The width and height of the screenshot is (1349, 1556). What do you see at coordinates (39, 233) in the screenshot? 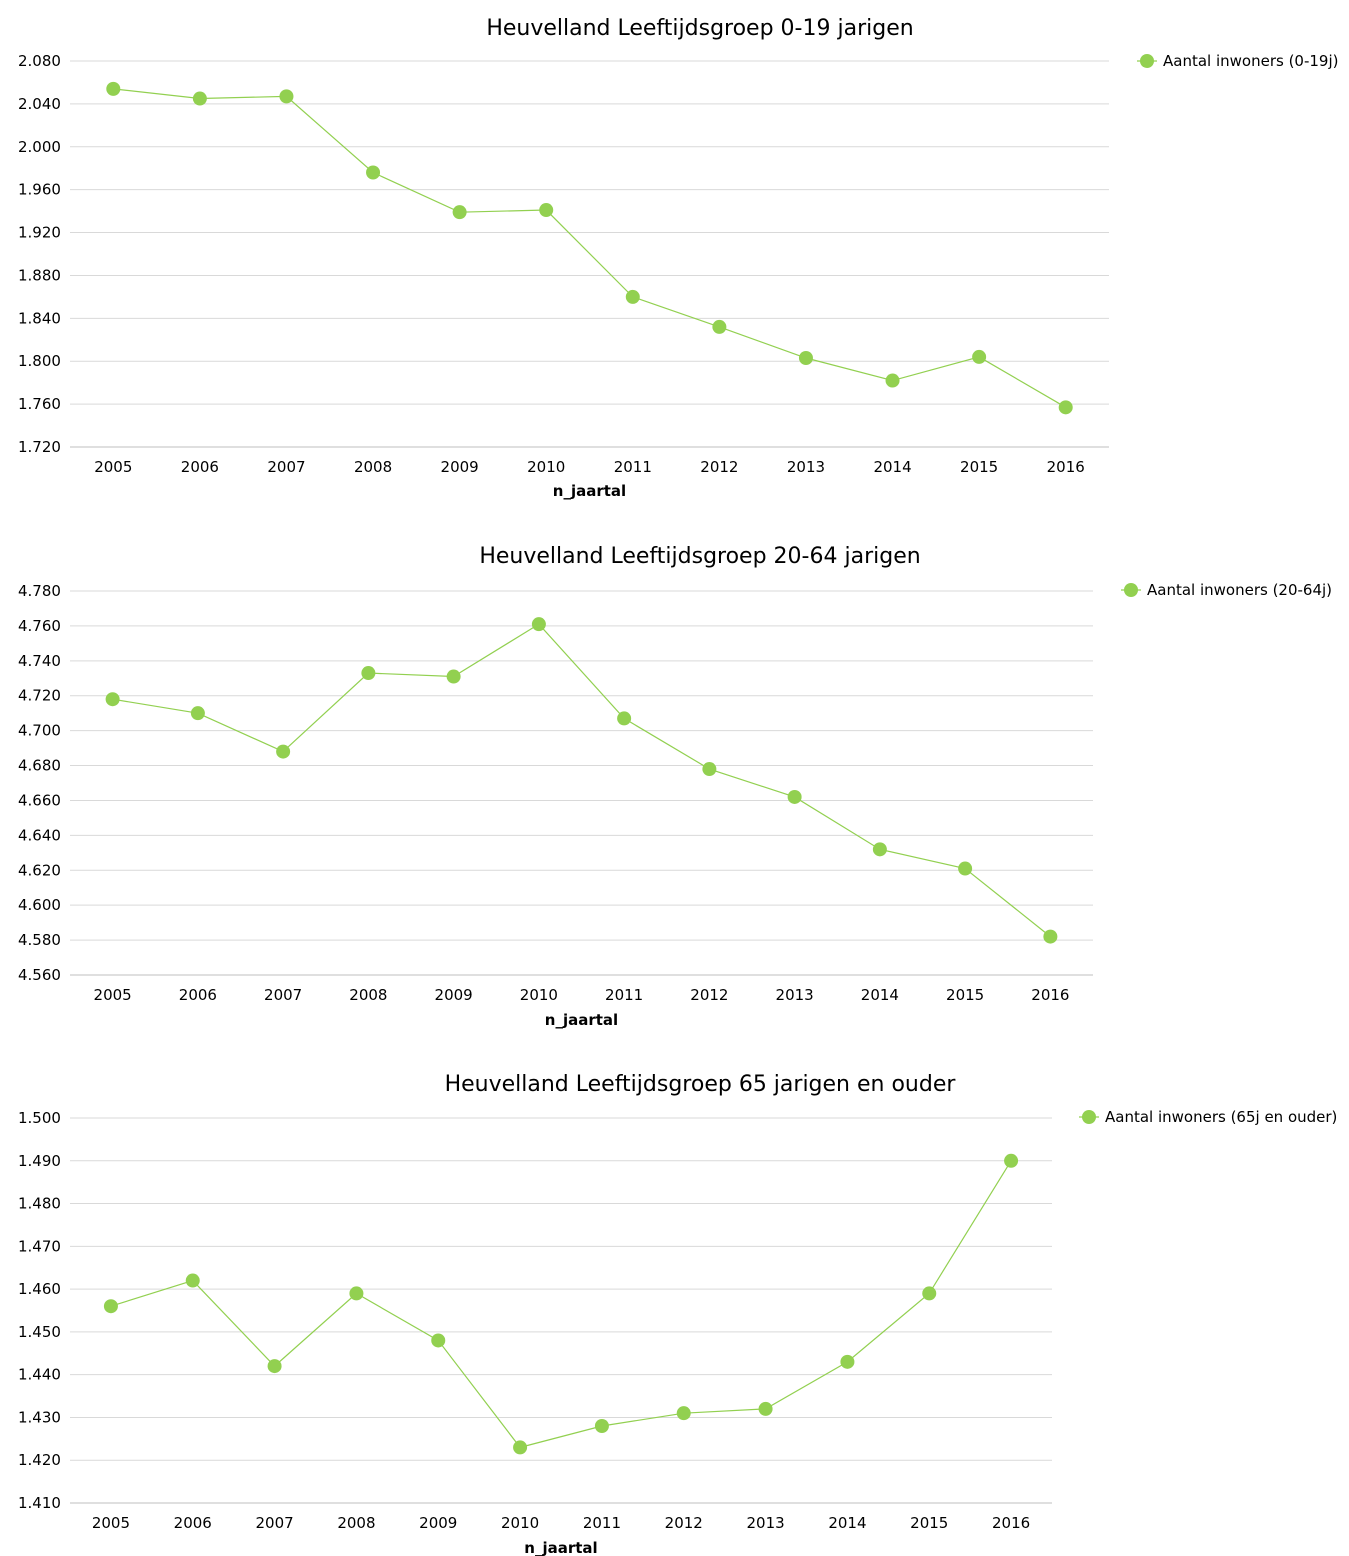
I see `y-tick-label: 1.920` at bounding box center [39, 233].